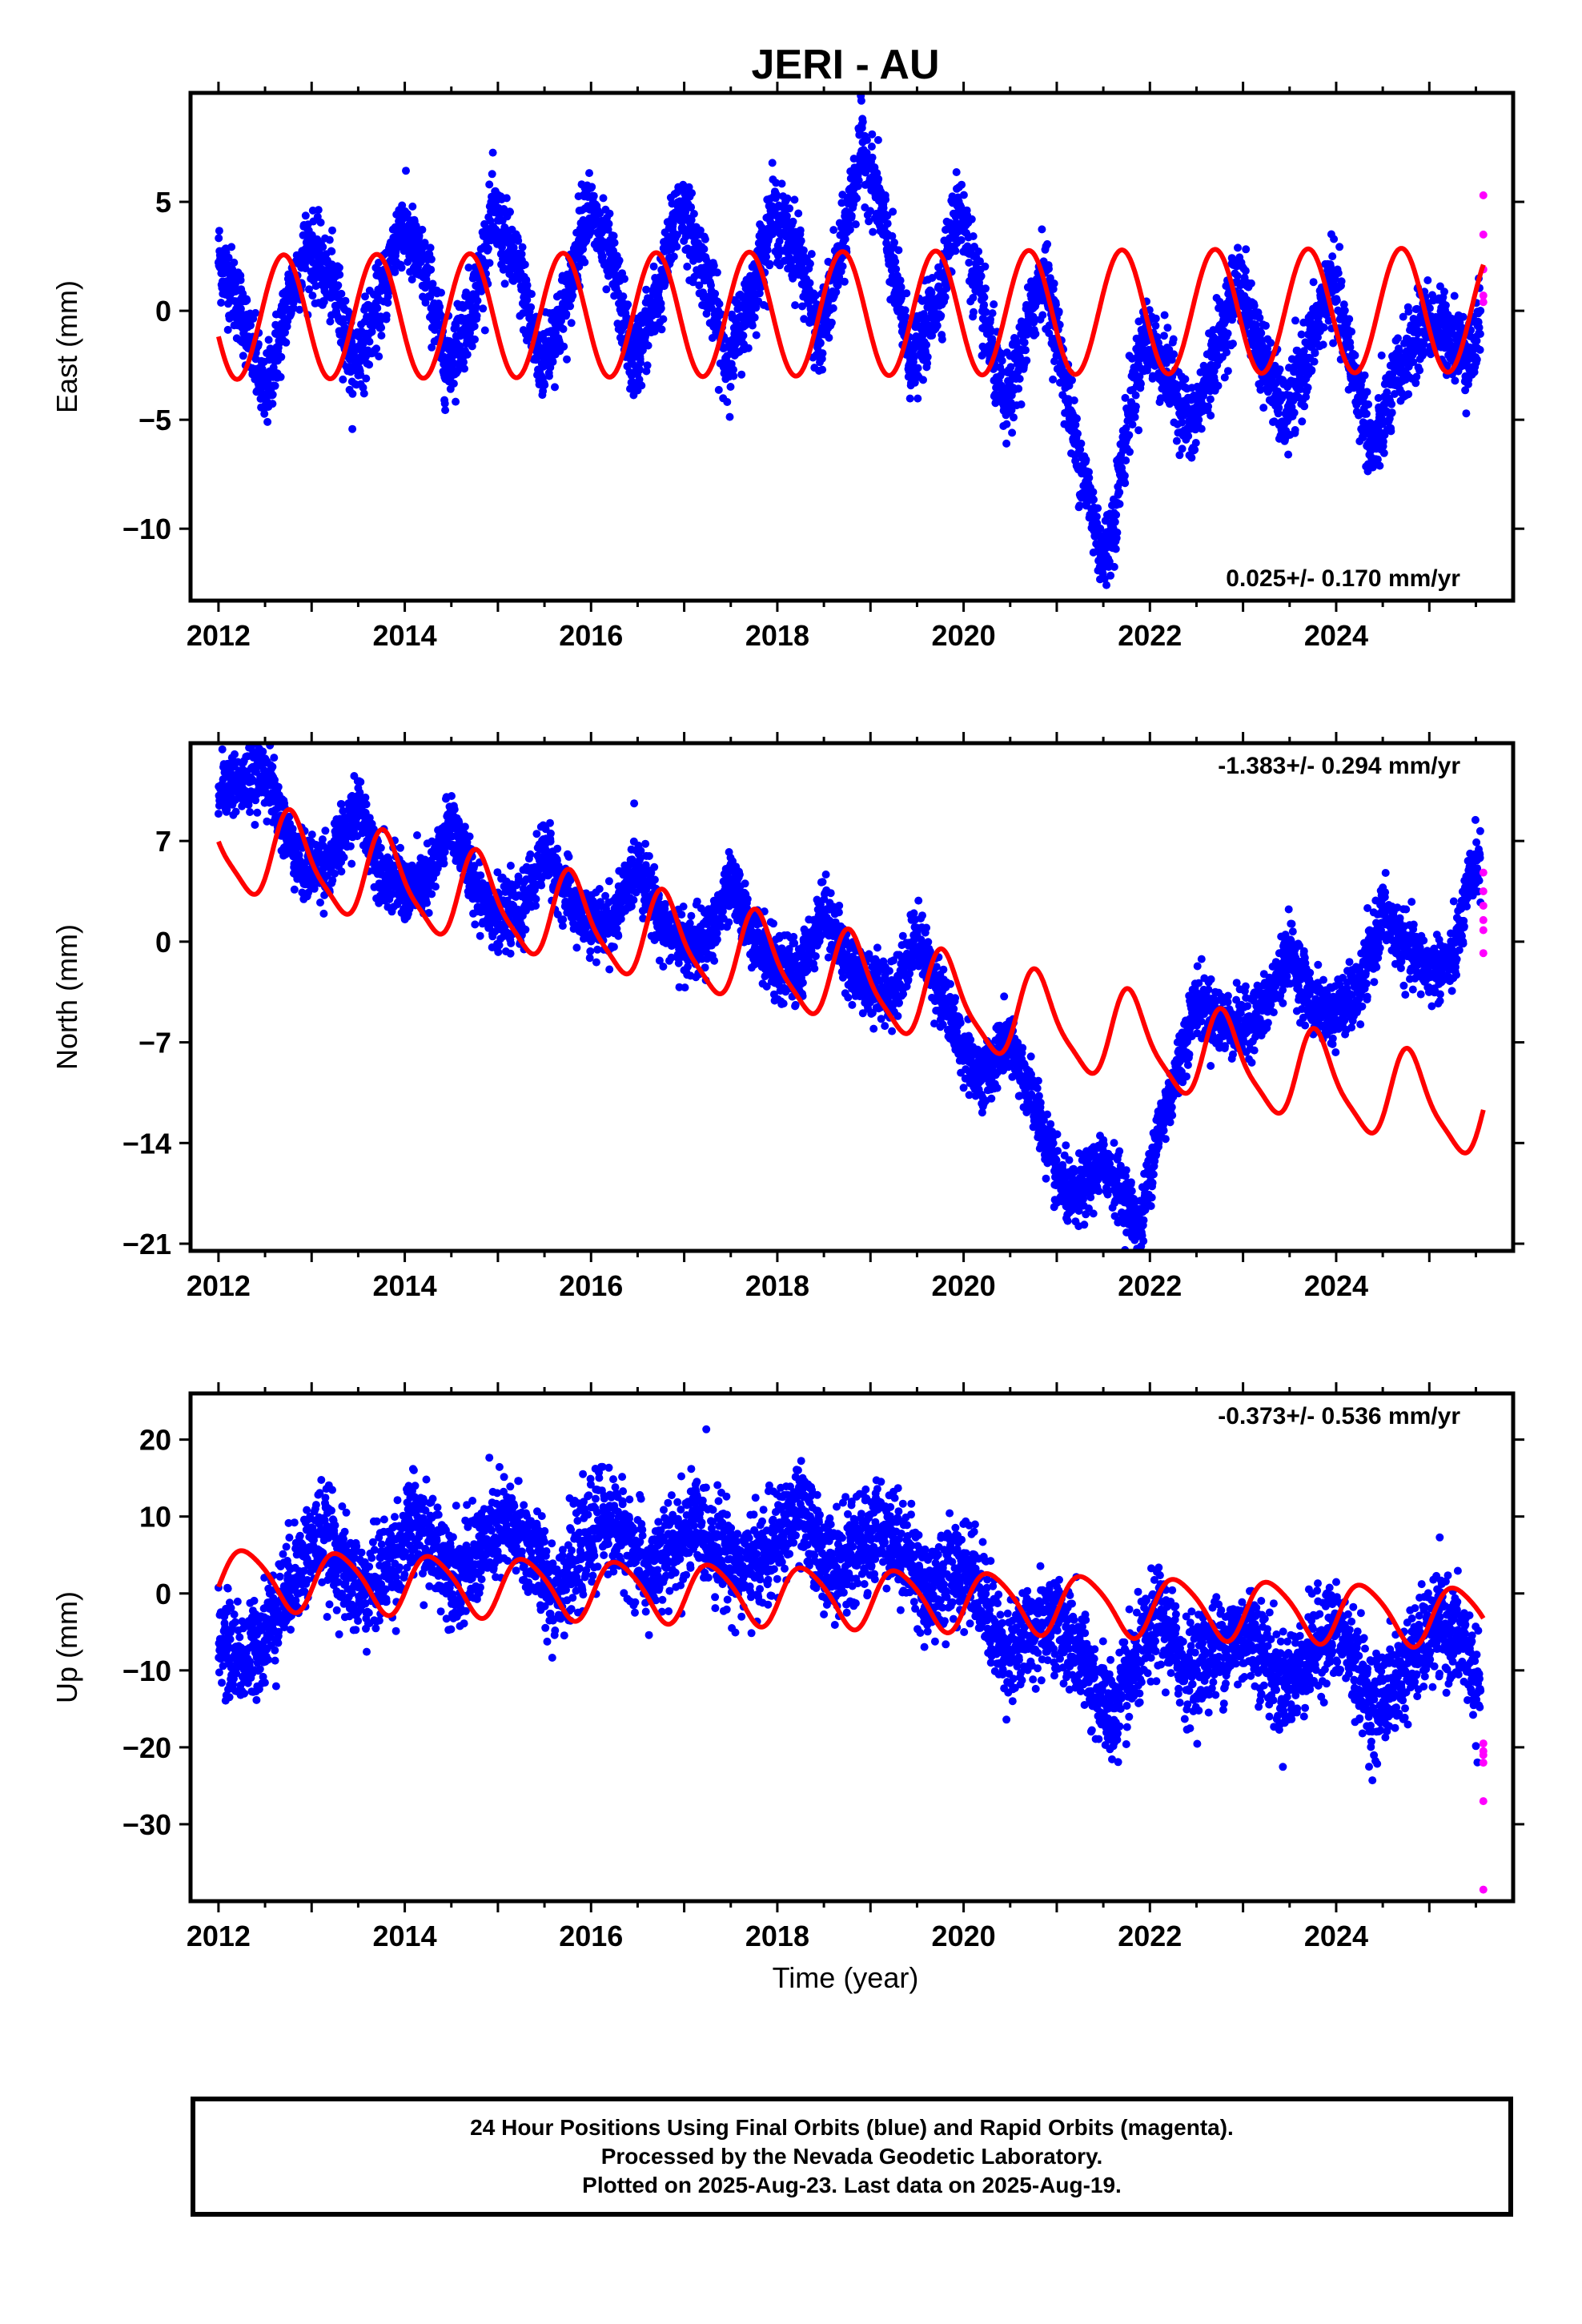  Describe the element at coordinates (1484, 195) in the screenshot. I see `rapid-orbit-point` at that location.